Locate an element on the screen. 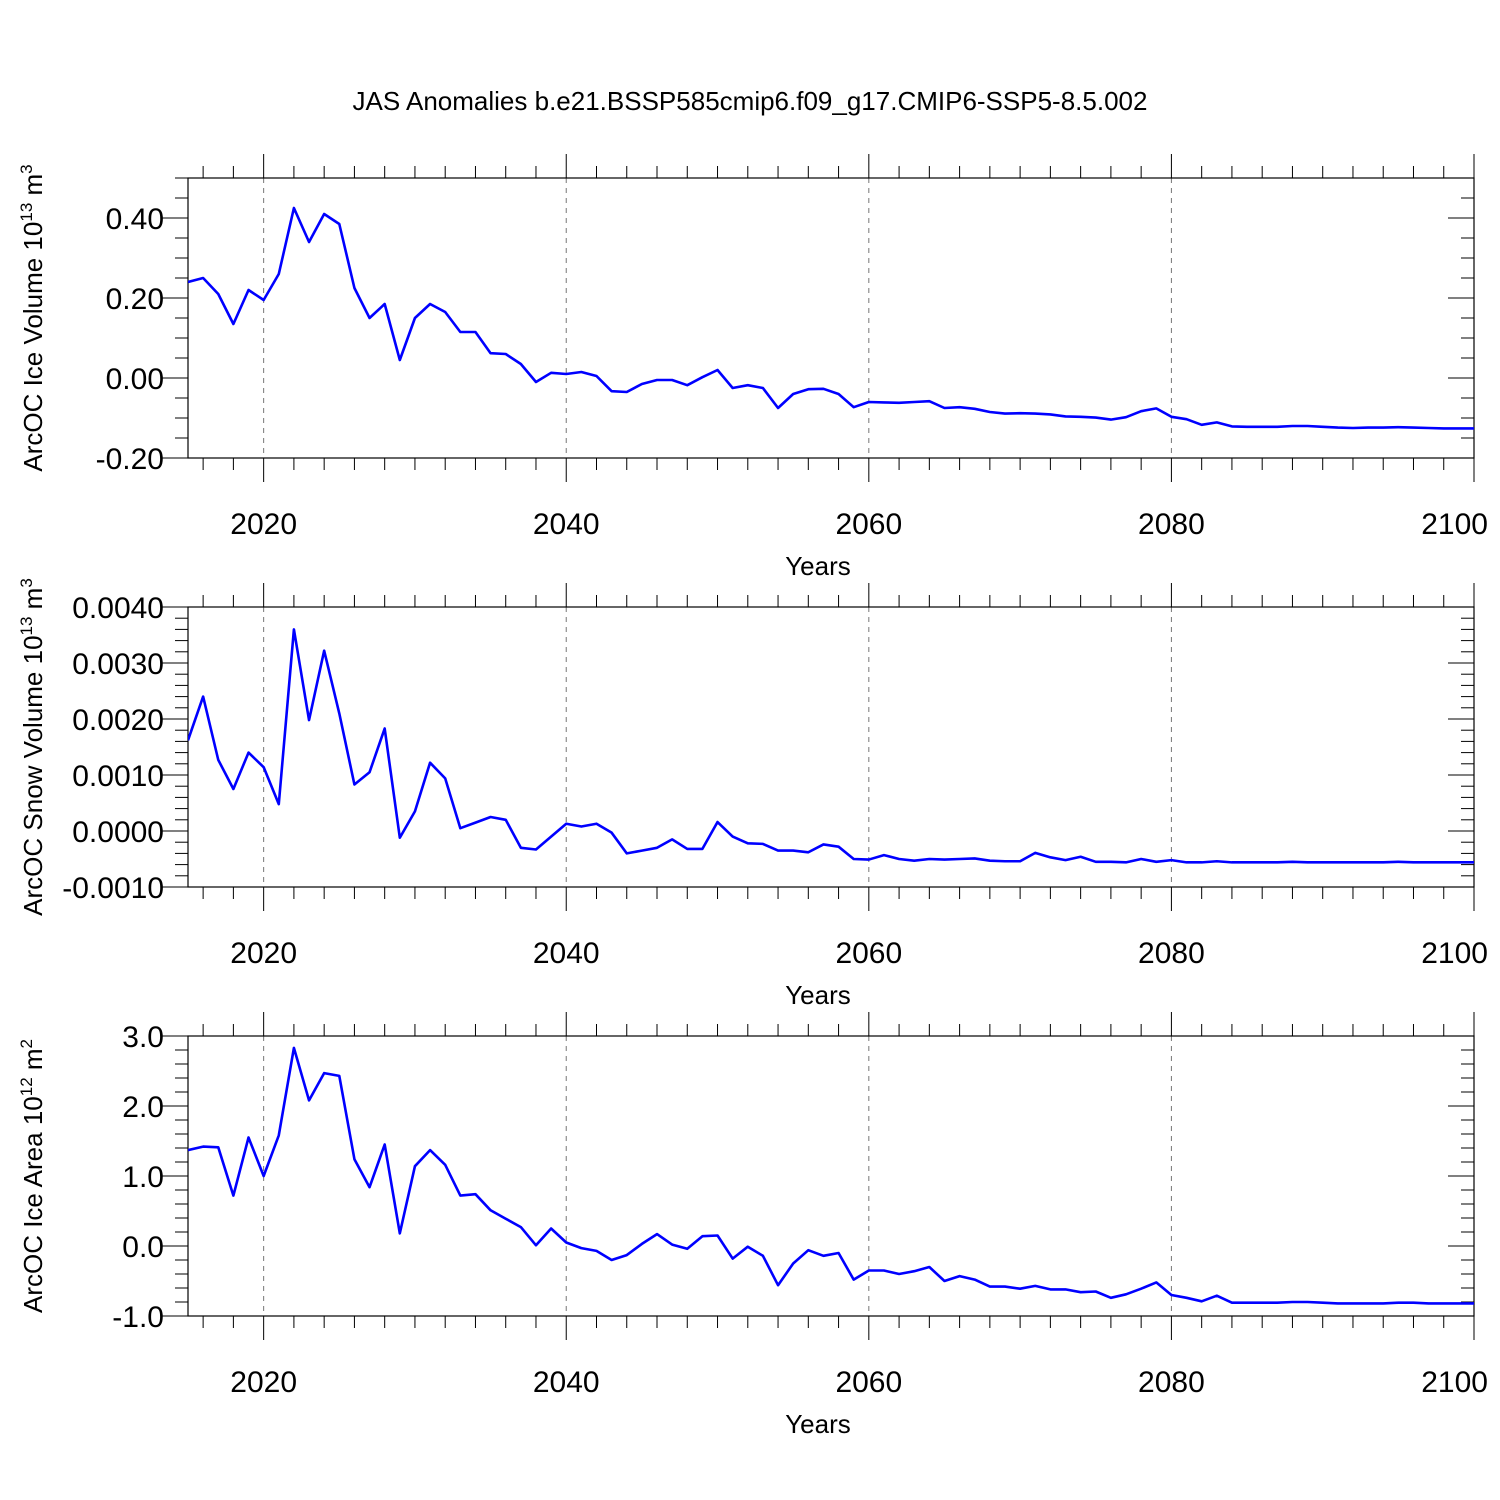  y-tick-label: 0.0020 is located at coordinates (118, 720).